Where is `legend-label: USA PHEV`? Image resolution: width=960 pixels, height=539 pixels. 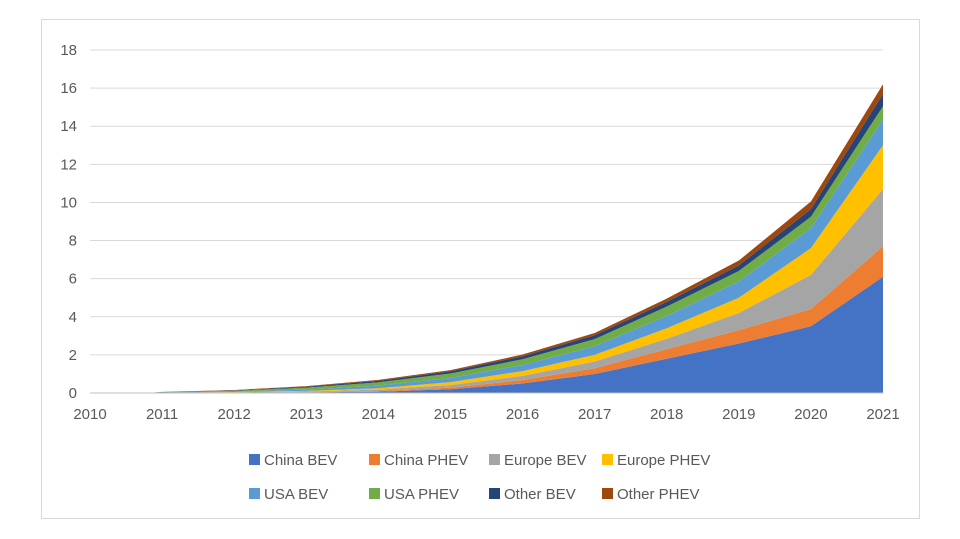
legend-label: USA PHEV is located at coordinates (421, 494).